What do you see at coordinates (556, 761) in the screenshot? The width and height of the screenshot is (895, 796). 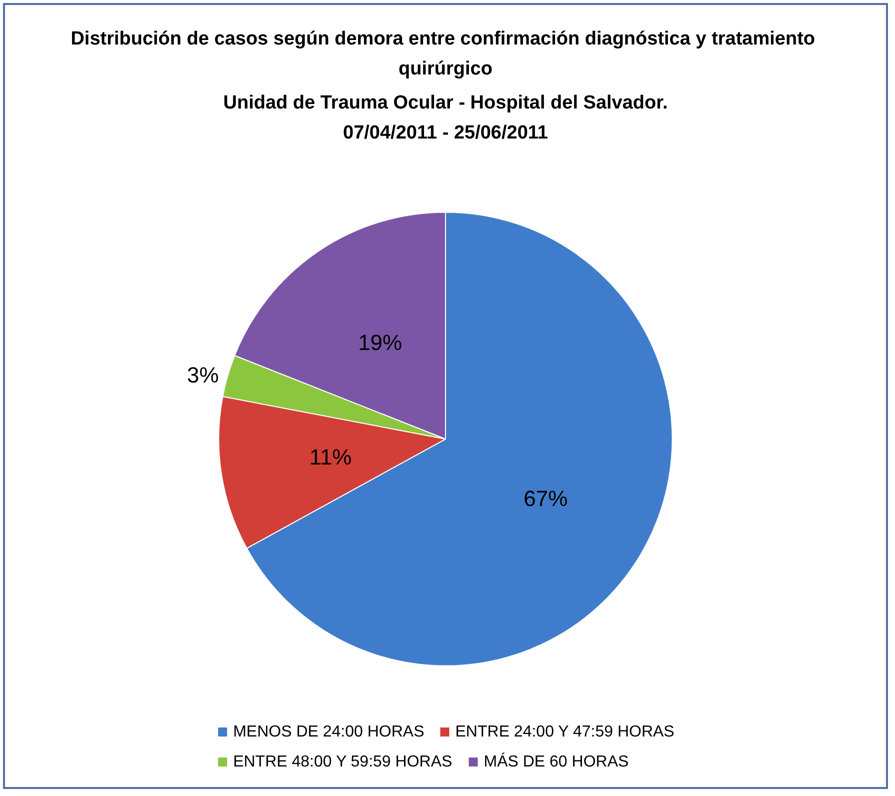 I see `legend-label: MÁS DE 60 HORAS` at bounding box center [556, 761].